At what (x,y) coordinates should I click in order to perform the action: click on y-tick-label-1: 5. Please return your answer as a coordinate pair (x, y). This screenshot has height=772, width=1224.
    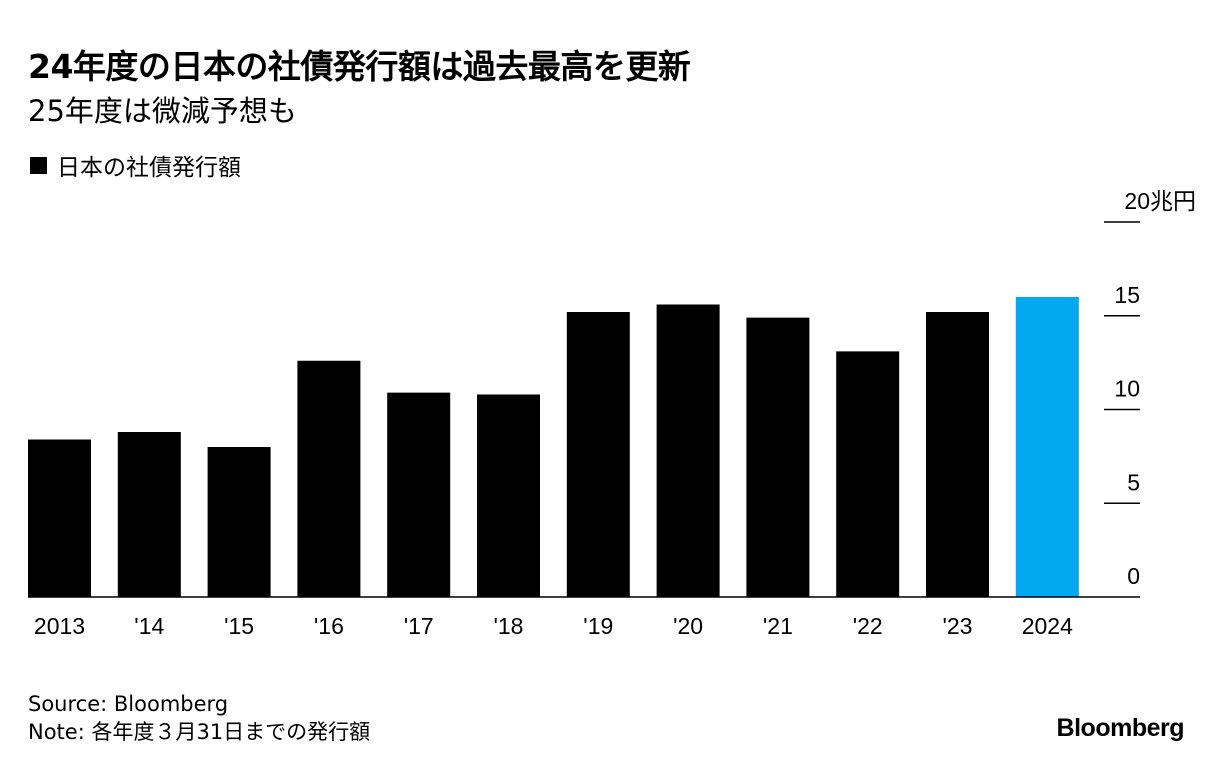
    Looking at the image, I should click on (1133, 482).